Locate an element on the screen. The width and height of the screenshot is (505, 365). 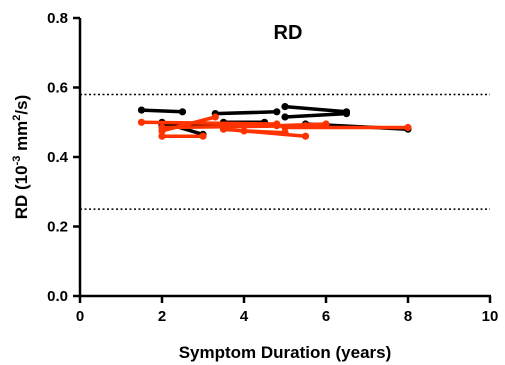
x-tick-label-3: 6 is located at coordinates (326, 316).